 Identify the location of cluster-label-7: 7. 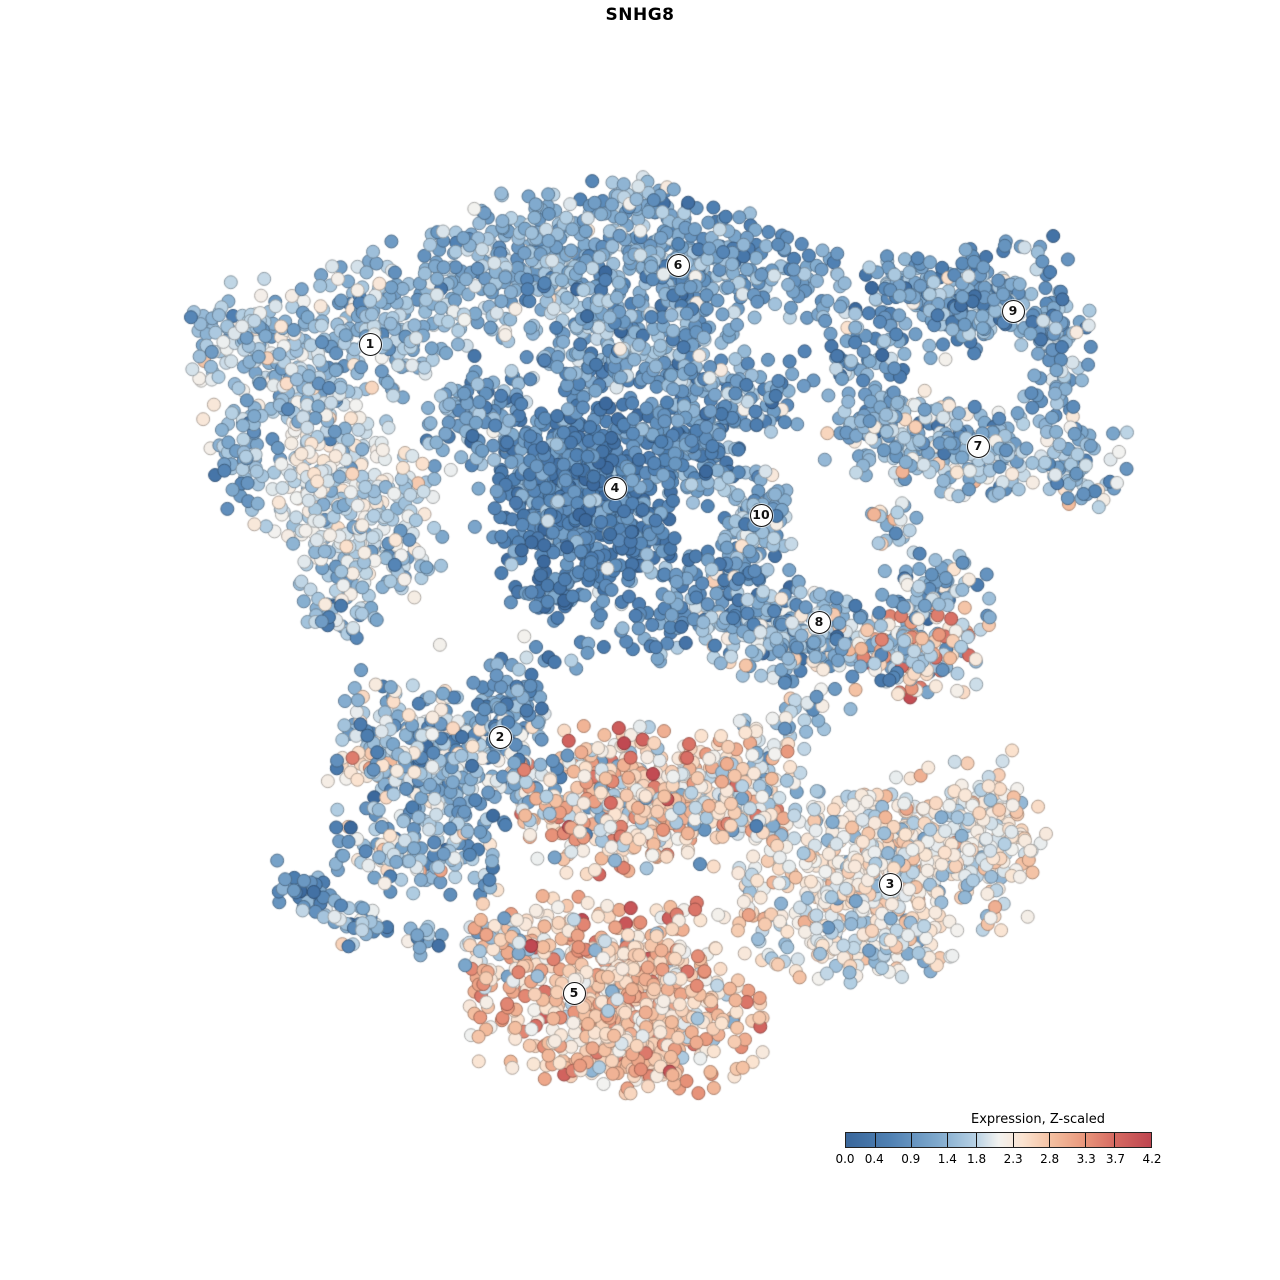
(978, 446).